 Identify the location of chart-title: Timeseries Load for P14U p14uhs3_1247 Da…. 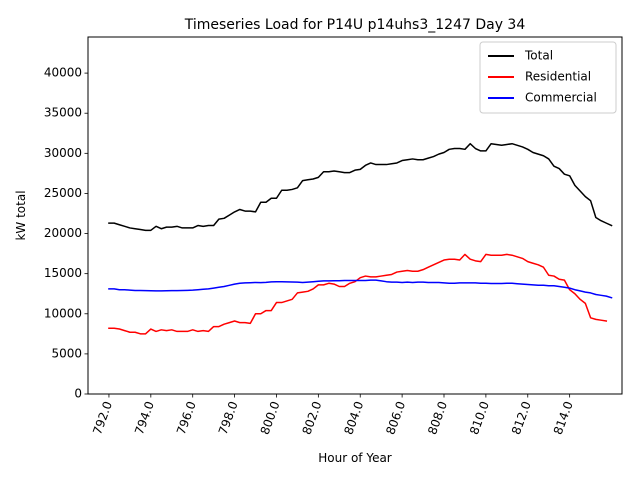
(355, 25).